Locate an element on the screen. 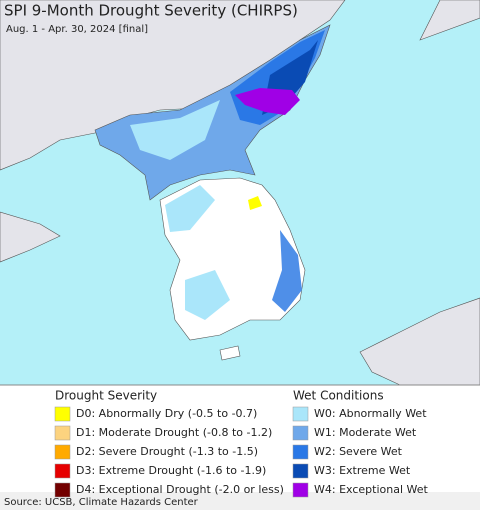 The width and height of the screenshot is (480, 514). dry-patch is located at coordinates (255, 203).